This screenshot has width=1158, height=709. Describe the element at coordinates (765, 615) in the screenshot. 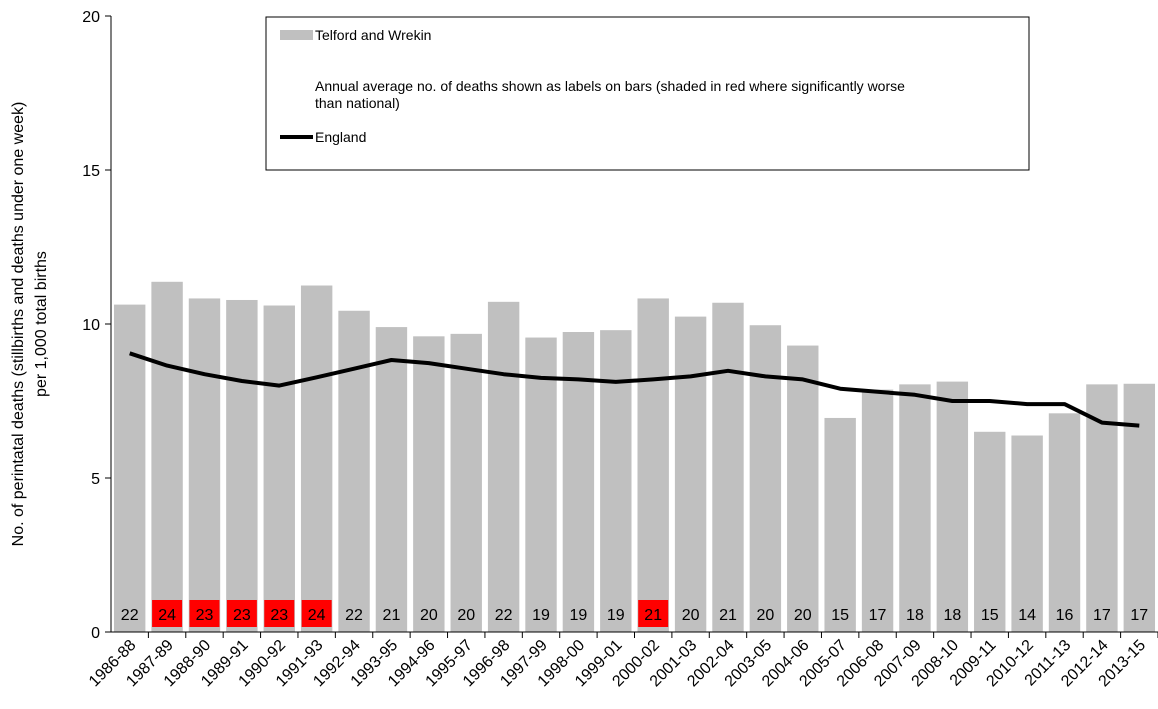

I see `count-label-2003-05: 20` at that location.